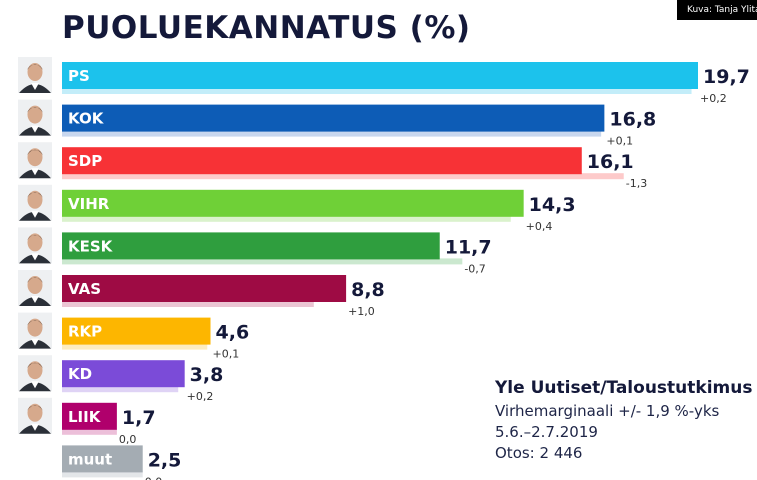  Describe the element at coordinates (726, 77) in the screenshot. I see `value-label-ps: 19,7` at that location.